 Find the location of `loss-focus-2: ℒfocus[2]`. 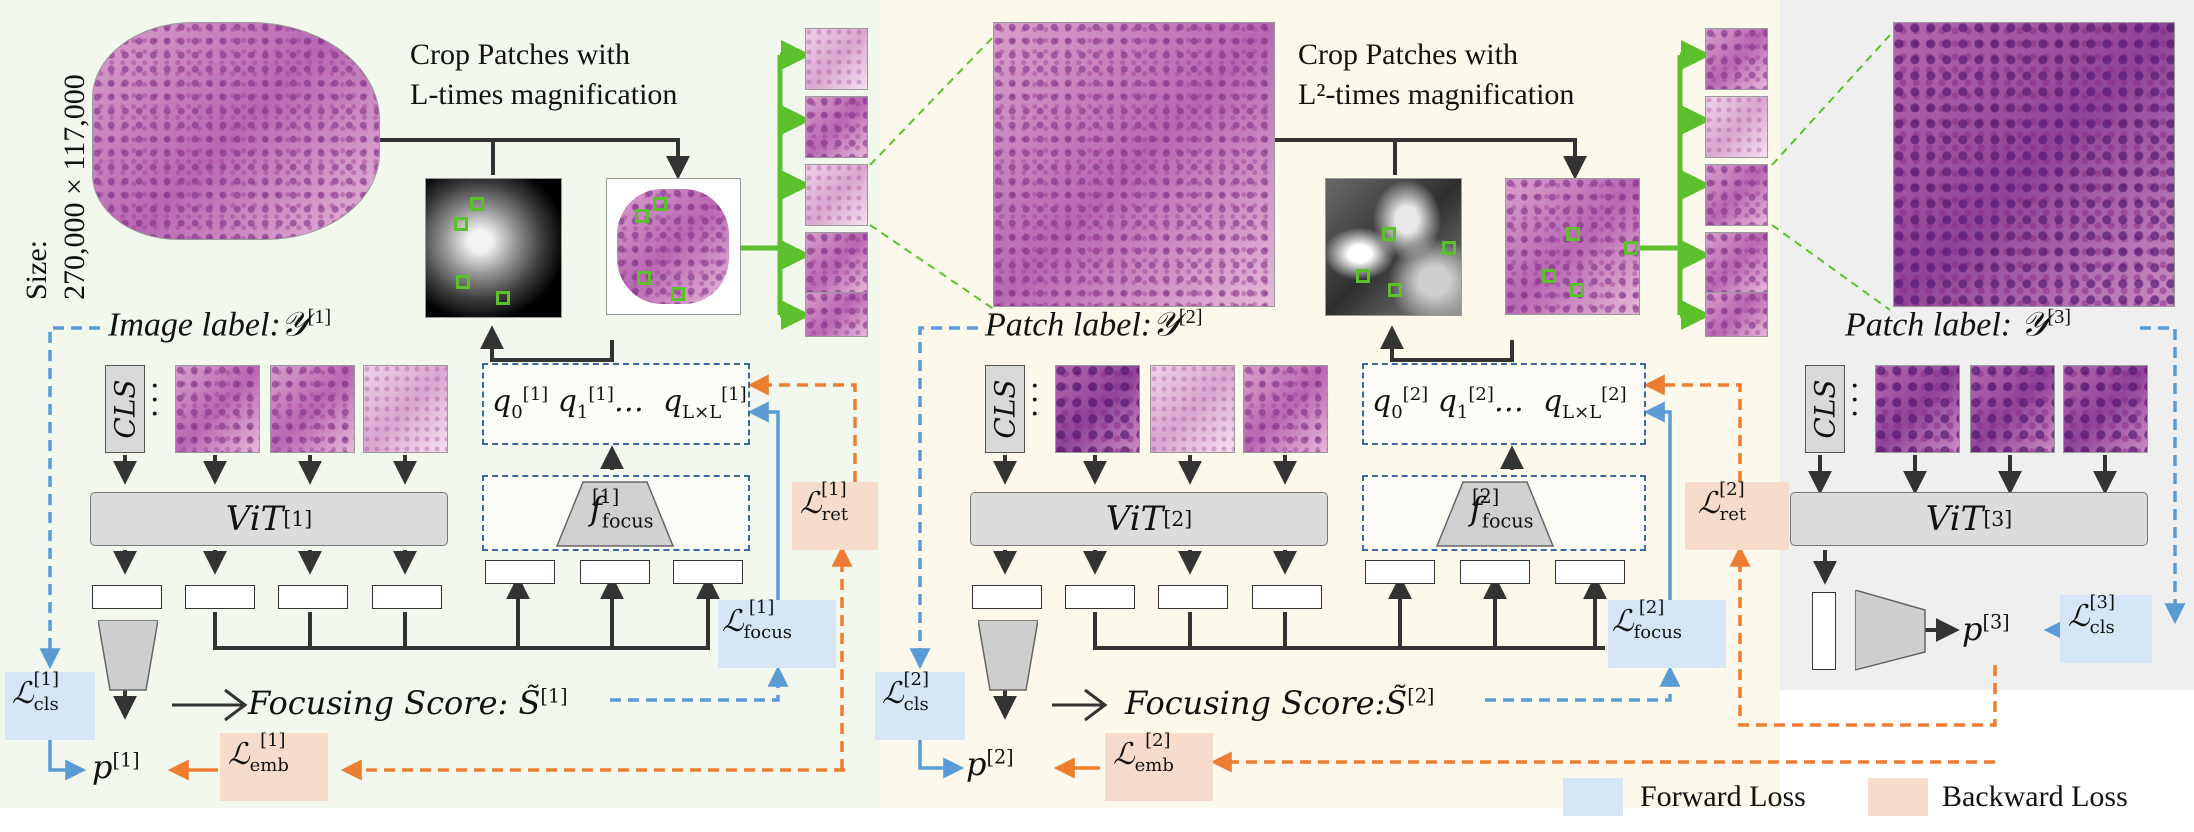

loss-focus-2: ℒfocus[2] is located at coordinates (1647, 619).